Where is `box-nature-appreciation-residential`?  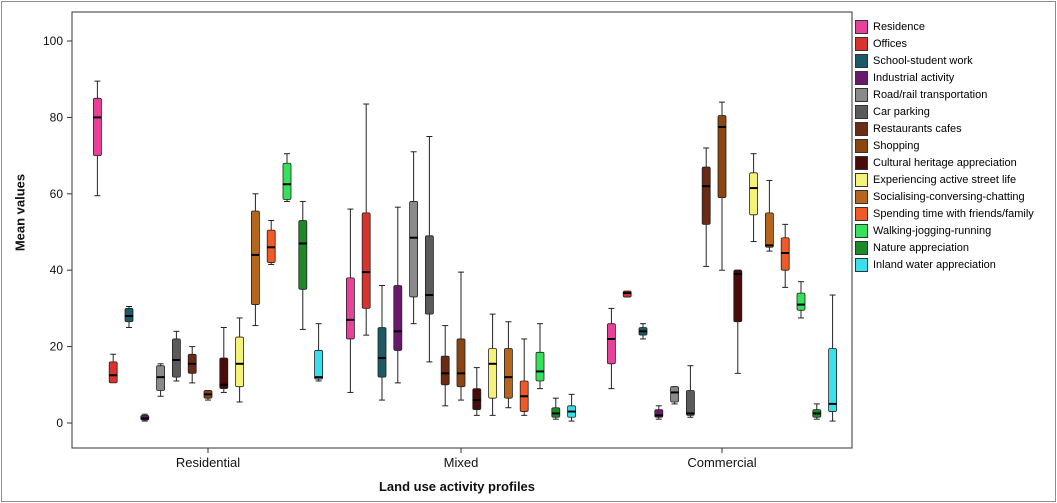
box-nature-appreciation-residential is located at coordinates (303, 265).